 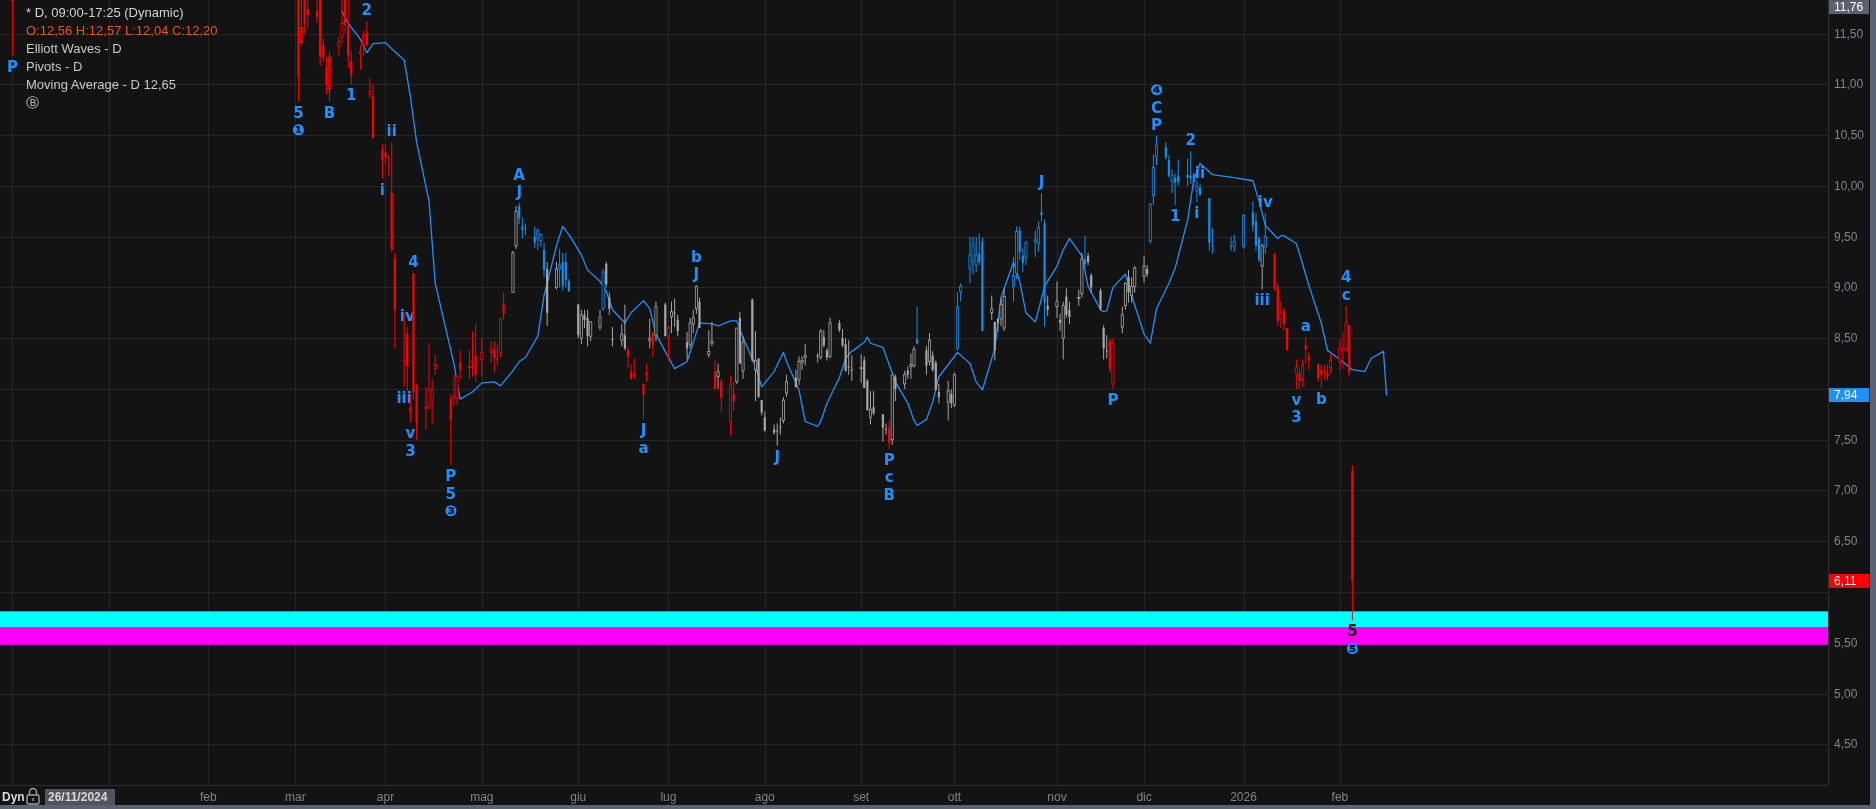 I want to click on y-tick-label: 5,00, so click(x=1846, y=693).